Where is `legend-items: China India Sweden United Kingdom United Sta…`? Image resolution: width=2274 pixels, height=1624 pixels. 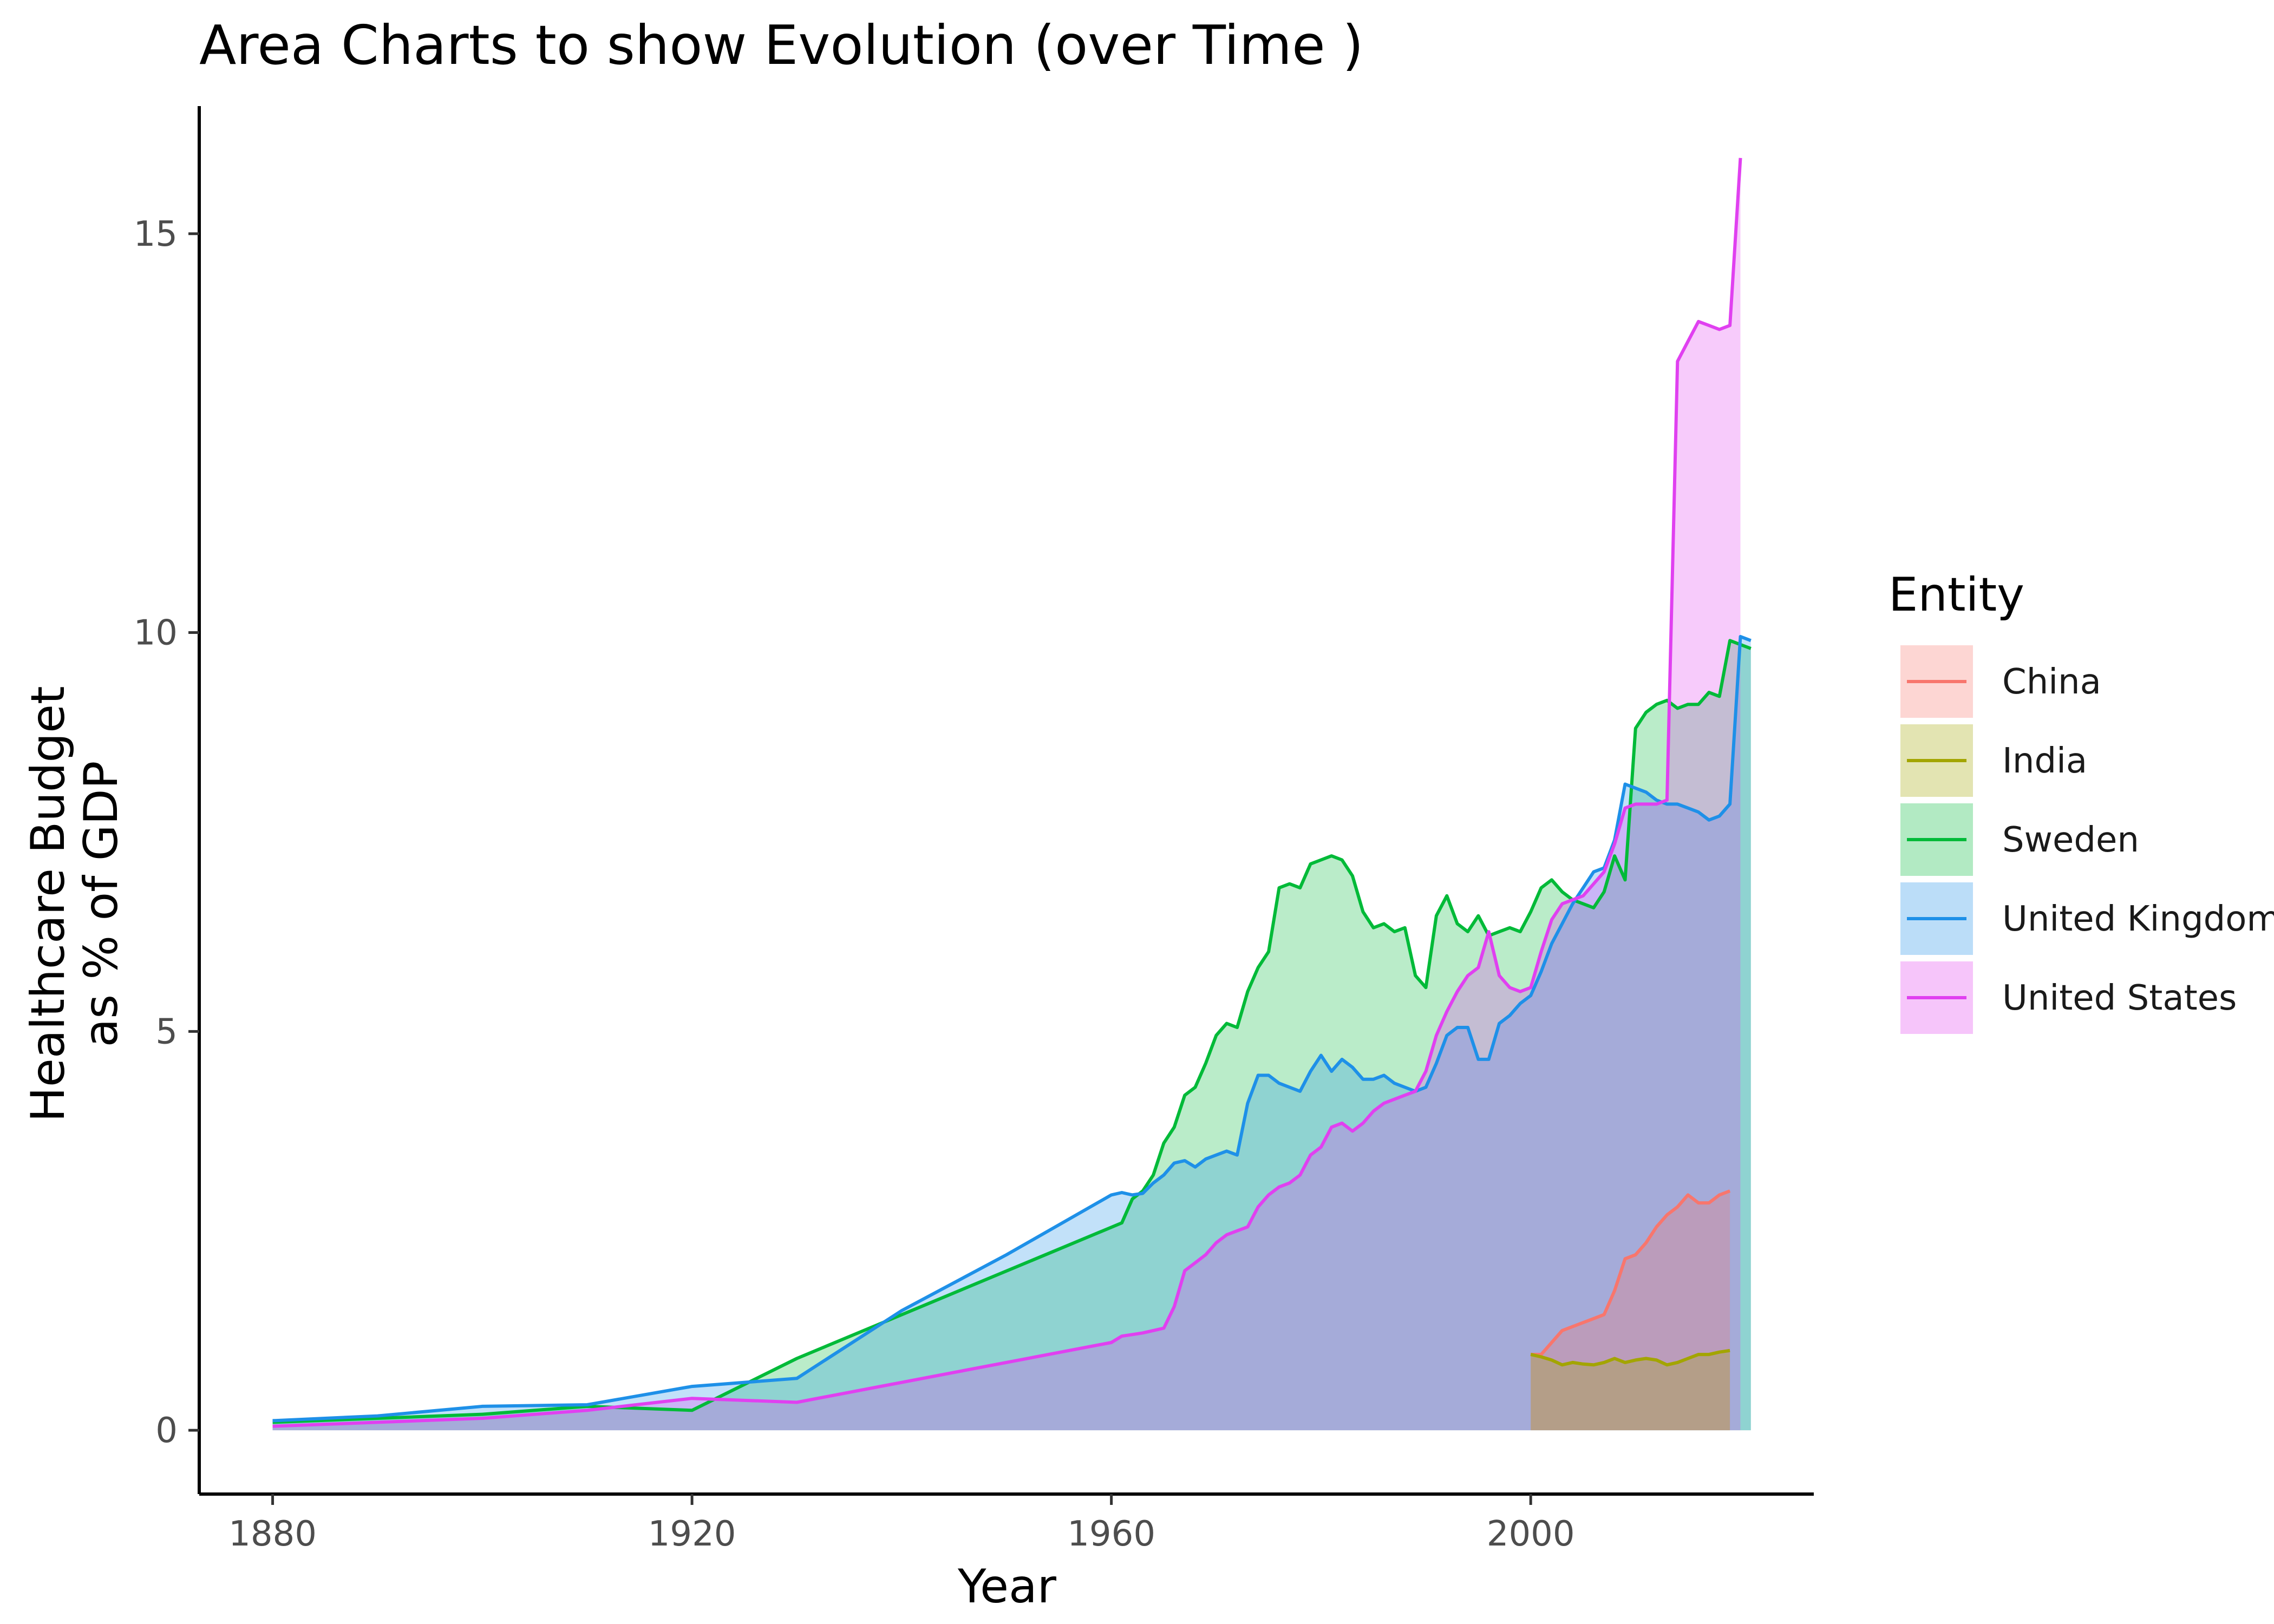
legend-items: China India Sweden United Kingdom United Sta… is located at coordinates (2087, 839).